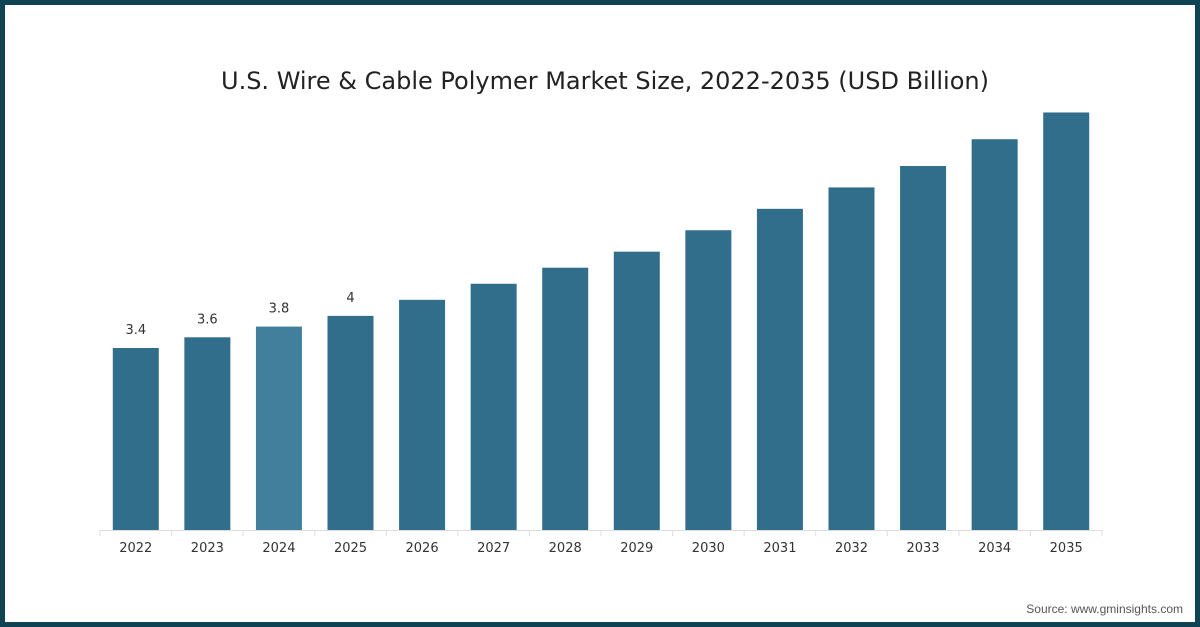 This screenshot has height=627, width=1200. Describe the element at coordinates (207, 433) in the screenshot. I see `bar-2023` at that location.